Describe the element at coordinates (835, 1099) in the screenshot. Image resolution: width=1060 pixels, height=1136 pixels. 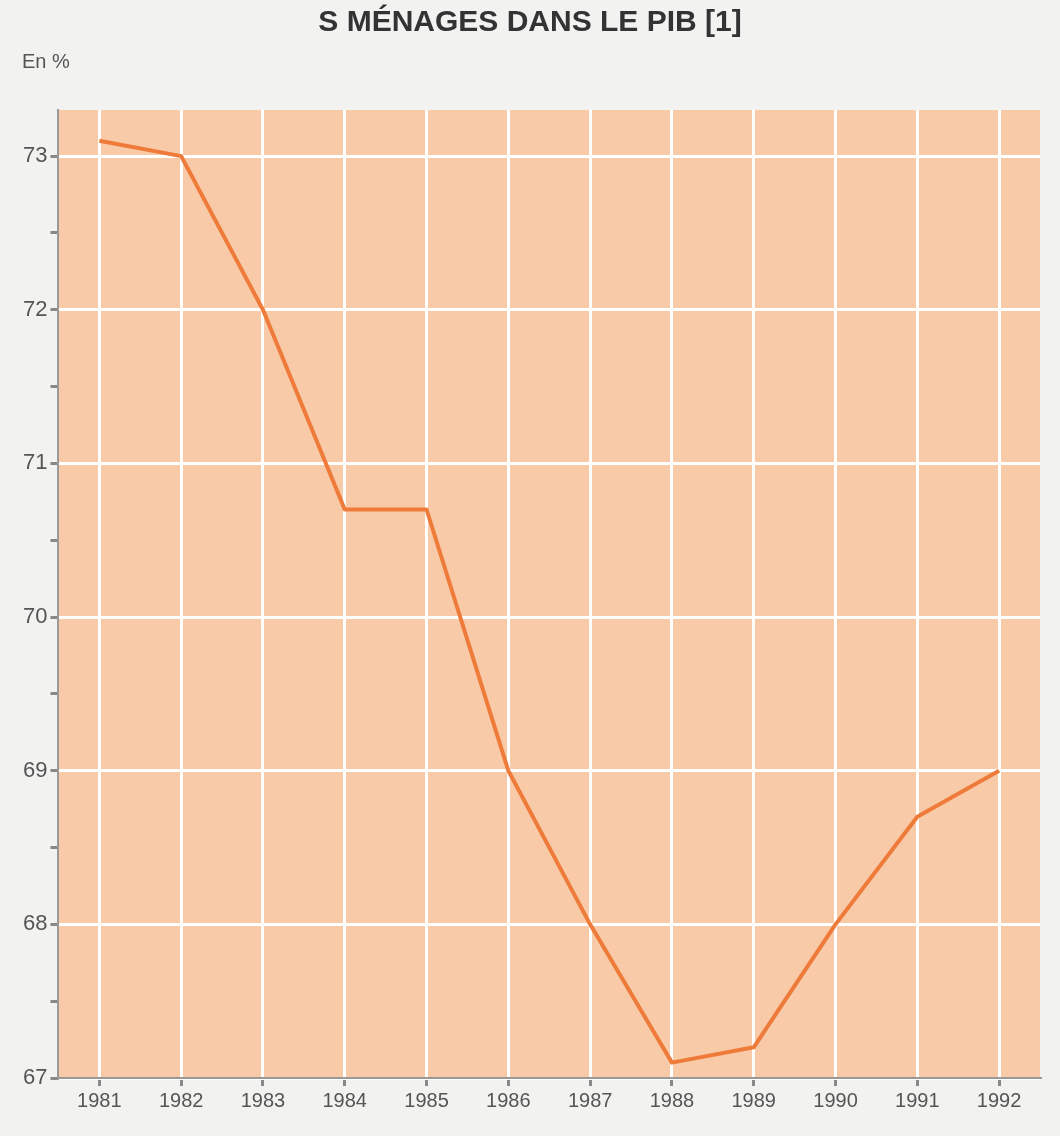
I see `x-tick-label: 1990` at that location.